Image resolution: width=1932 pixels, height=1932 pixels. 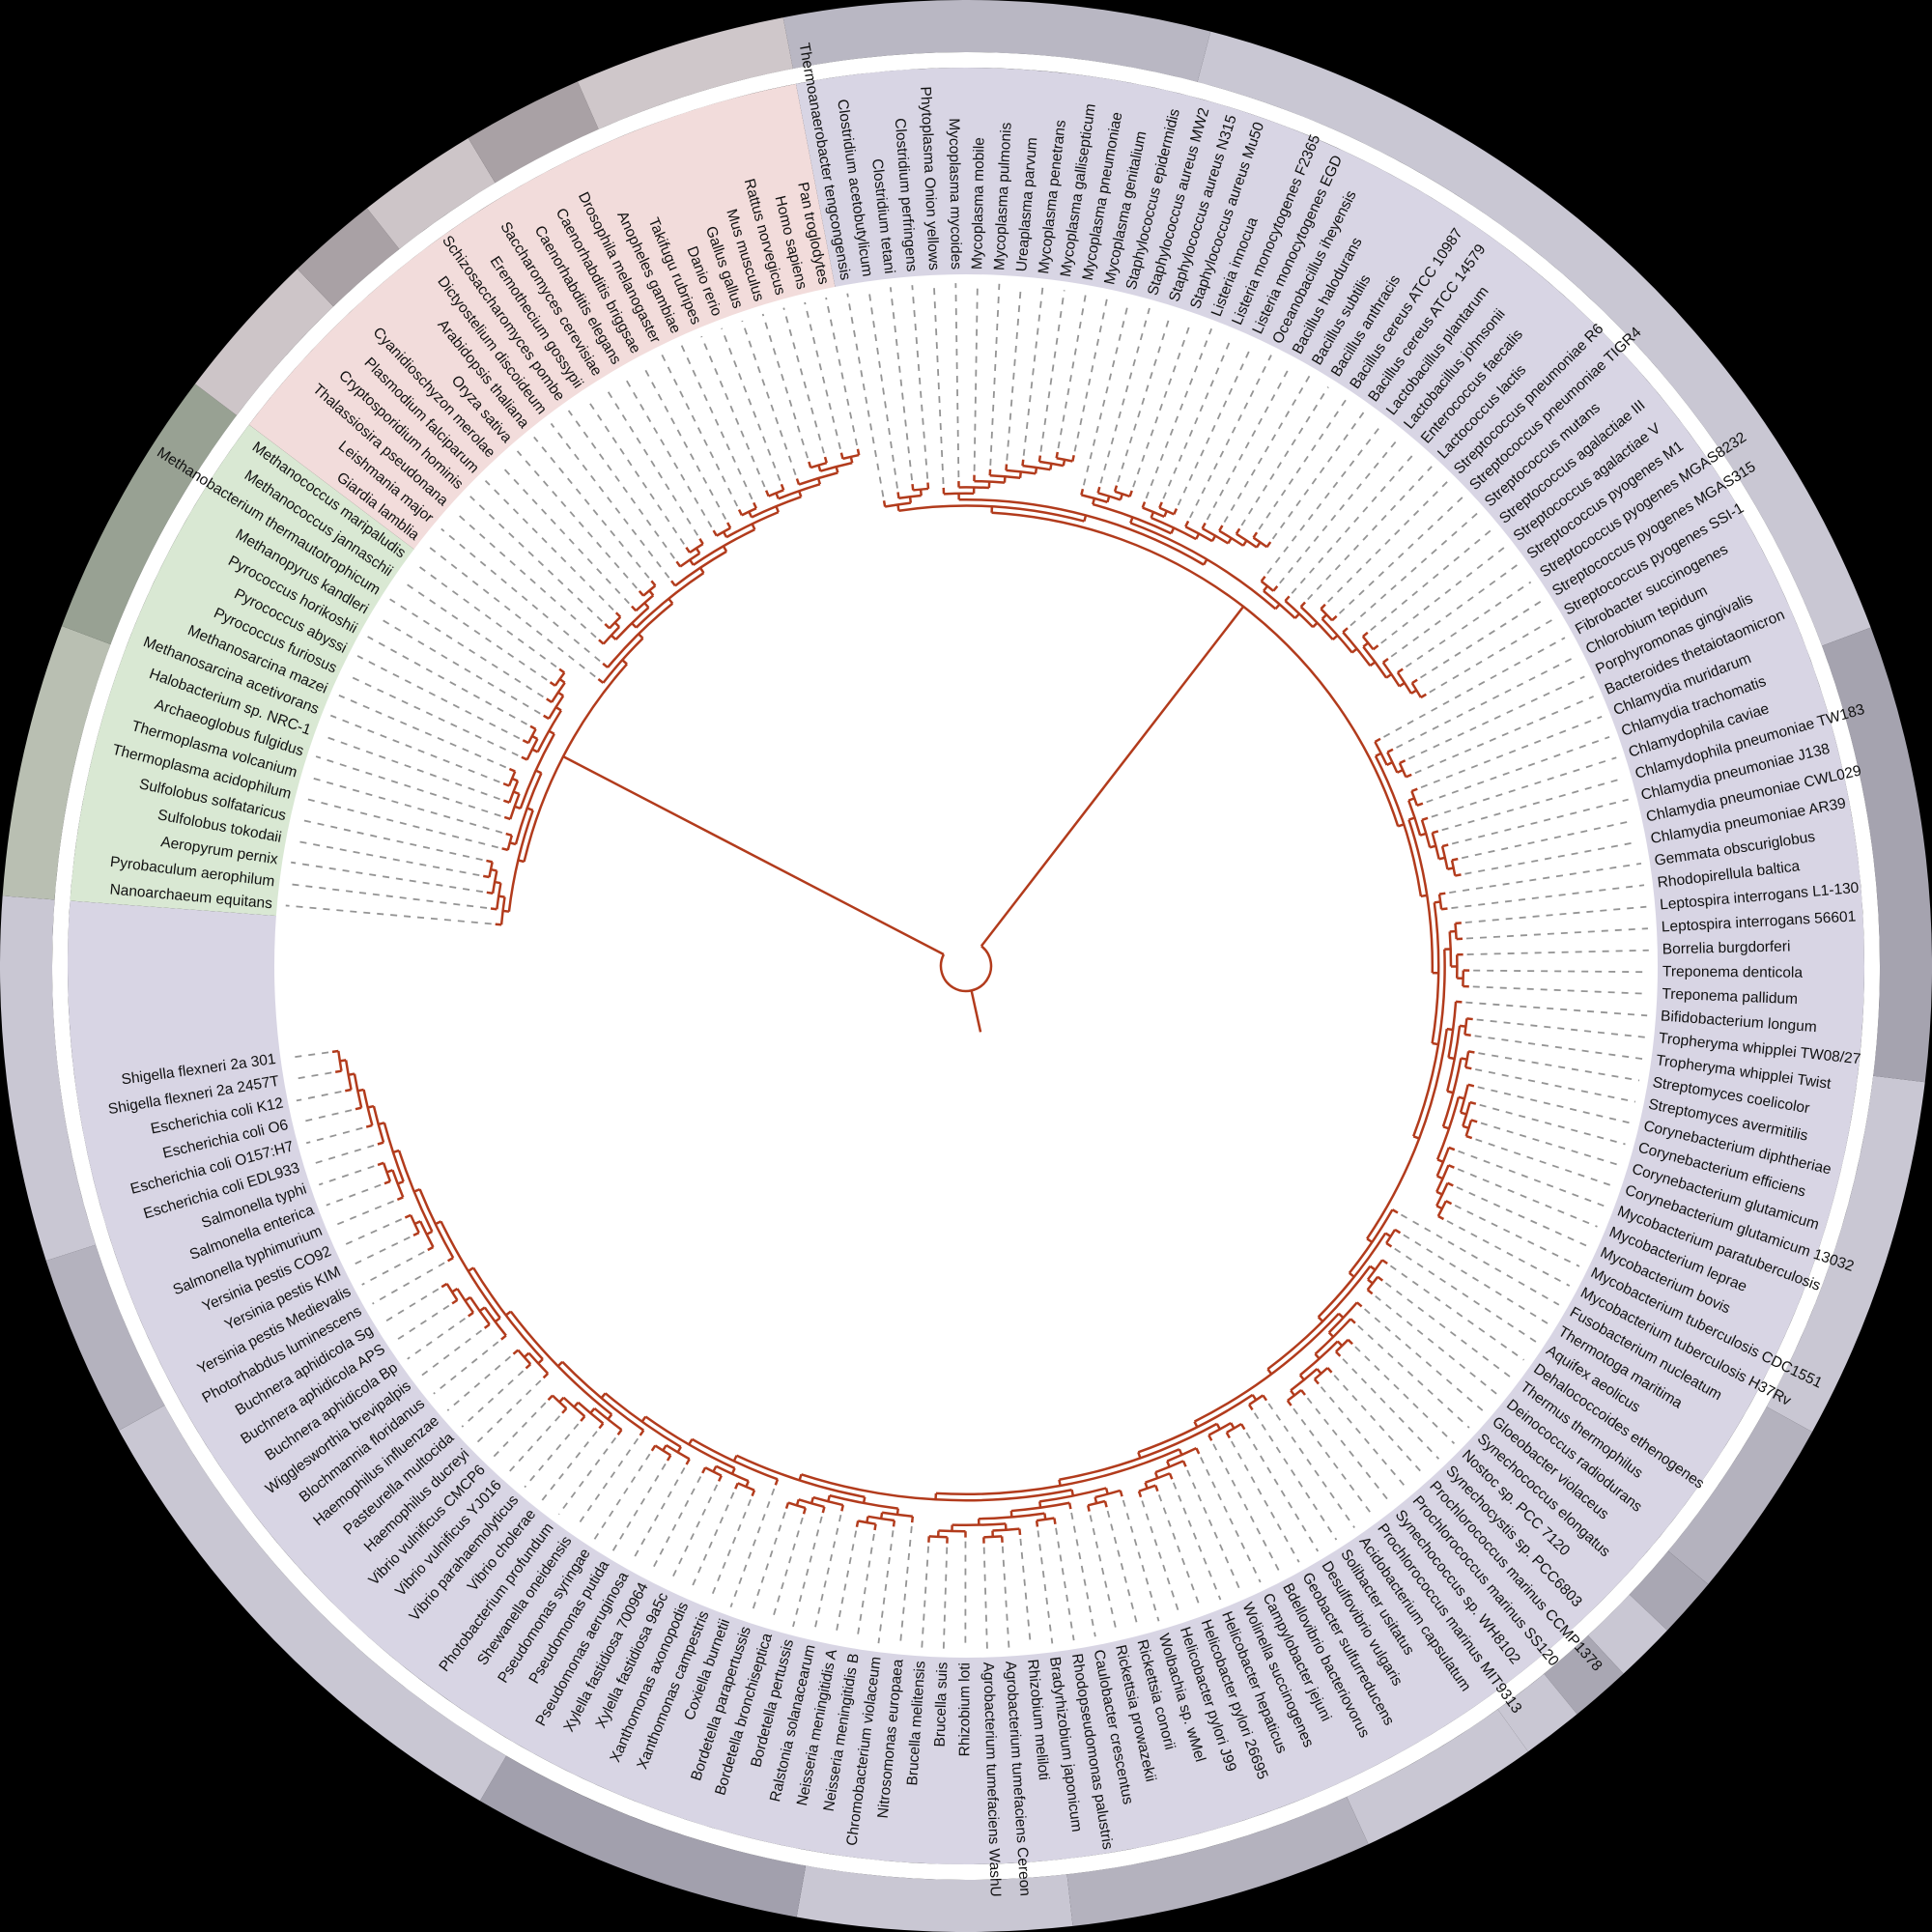 What do you see at coordinates (1726, 947) in the screenshot?
I see `leaf-label: Borrelia burgdorferi` at bounding box center [1726, 947].